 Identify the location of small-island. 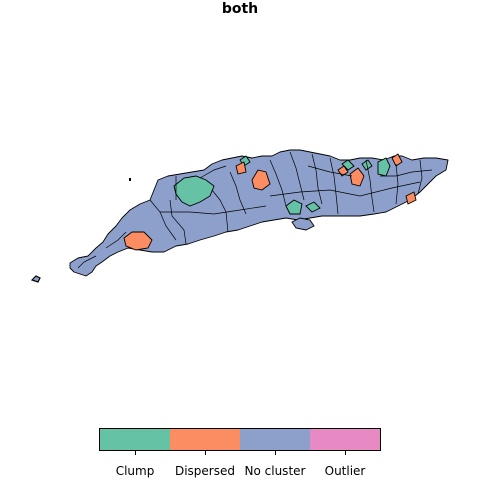
(130, 179).